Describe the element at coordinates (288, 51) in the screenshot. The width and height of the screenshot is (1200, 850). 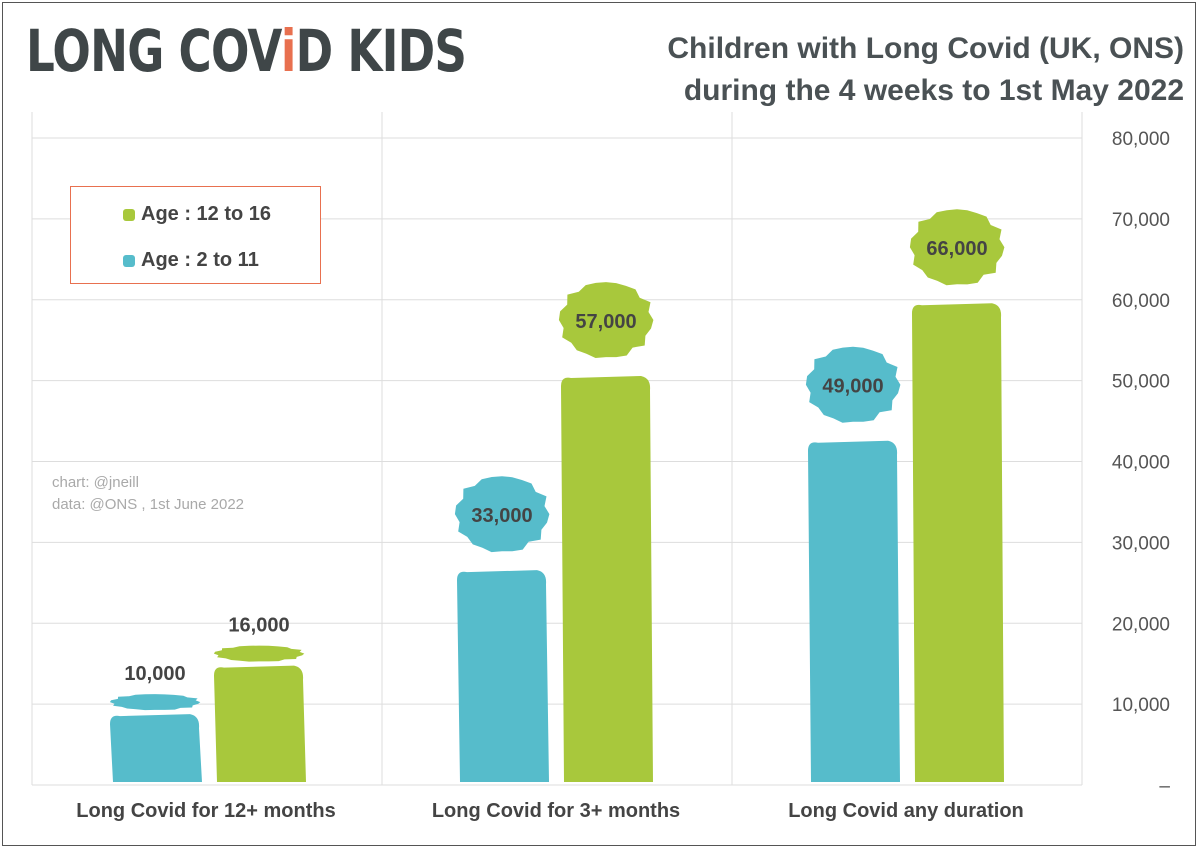
I see `logo-text-accent: i` at that location.